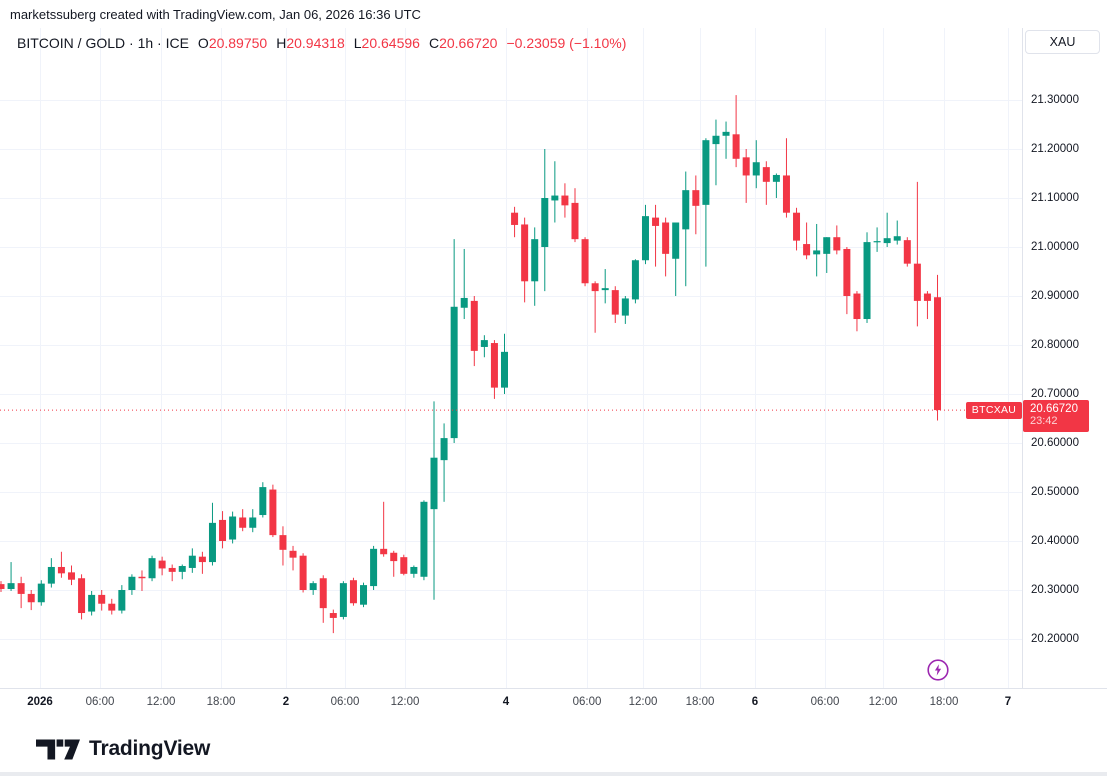 Image resolution: width=1107 pixels, height=776 pixels. What do you see at coordinates (1055, 148) in the screenshot?
I see `price-tick-label: 21.20000` at bounding box center [1055, 148].